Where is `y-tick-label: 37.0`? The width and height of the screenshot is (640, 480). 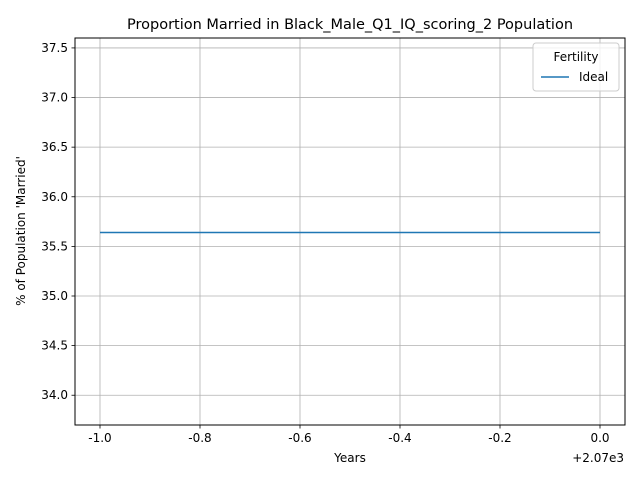 y-tick-label: 37.0 is located at coordinates (54, 98).